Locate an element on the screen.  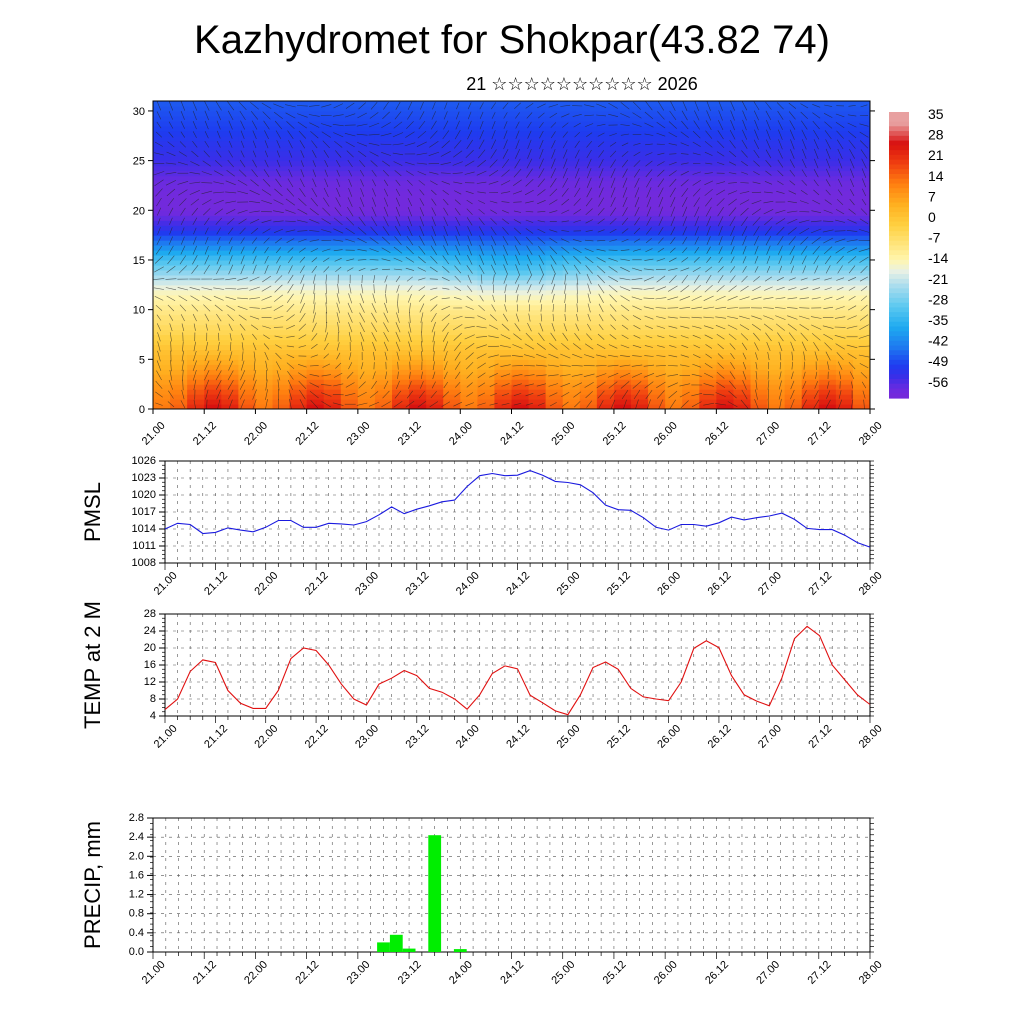
y-tick-label: 30 is located at coordinates (139, 112).